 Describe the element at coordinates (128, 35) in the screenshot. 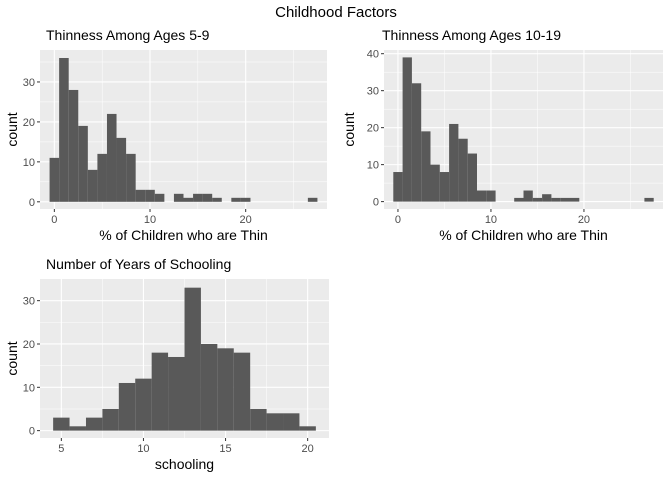

I see `plot-title: Thinness Among Ages 5-9` at that location.